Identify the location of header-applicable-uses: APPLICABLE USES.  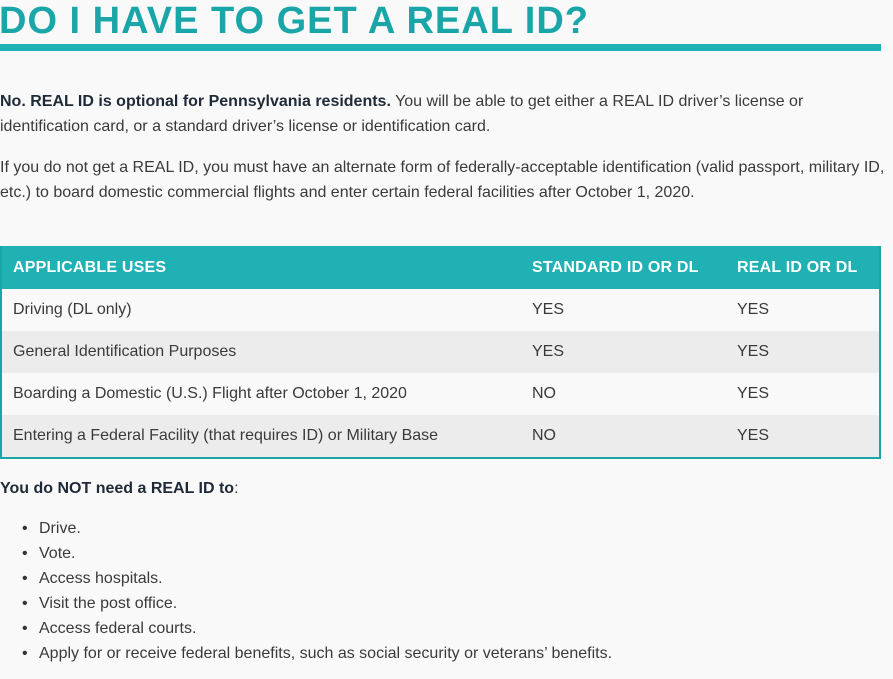
(90, 267).